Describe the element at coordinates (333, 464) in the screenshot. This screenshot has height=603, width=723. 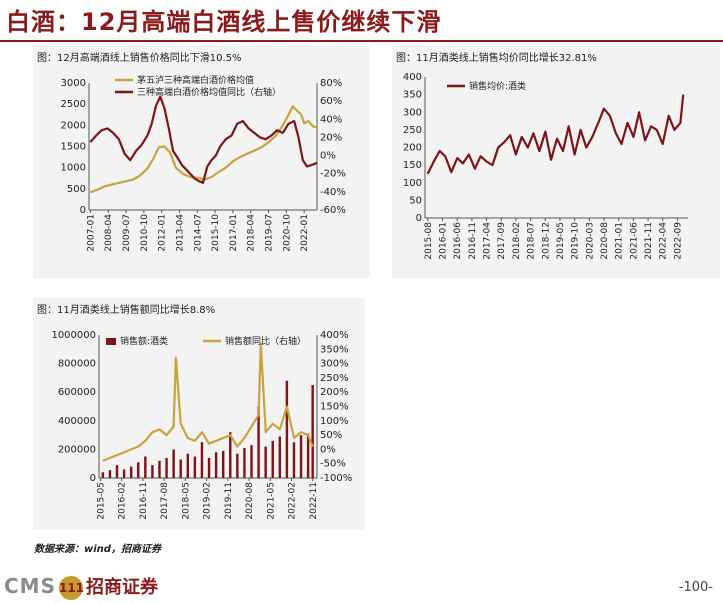
I see `y-right-tick-label: -50%` at that location.